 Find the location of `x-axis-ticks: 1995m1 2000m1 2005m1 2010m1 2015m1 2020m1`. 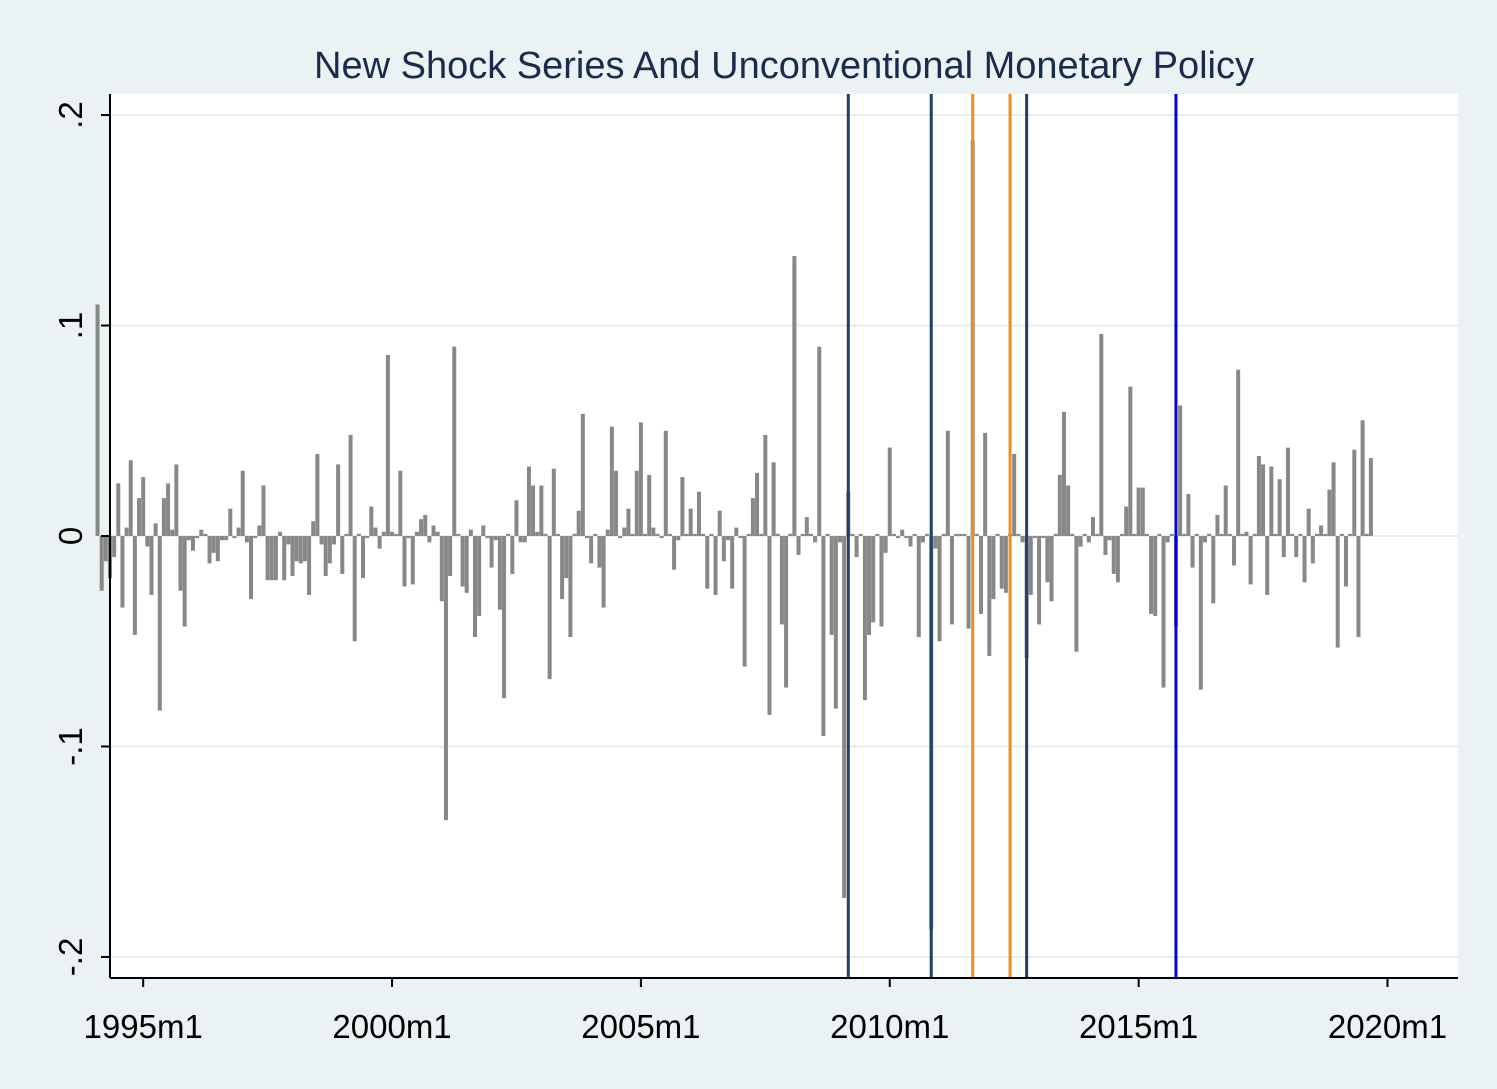

x-axis-ticks: 1995m1 2000m1 2005m1 2010m1 2015m1 2020m1 is located at coordinates (765, 1011).